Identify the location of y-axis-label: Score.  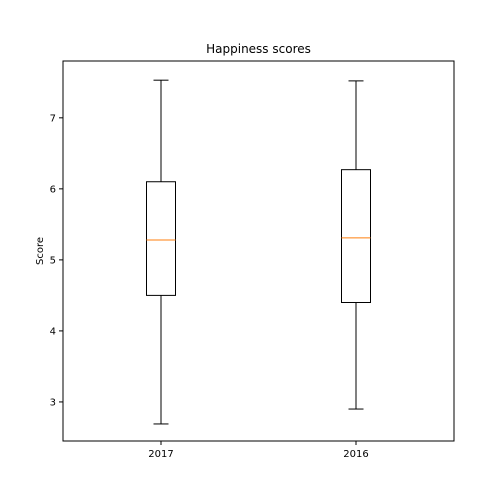
(40, 251).